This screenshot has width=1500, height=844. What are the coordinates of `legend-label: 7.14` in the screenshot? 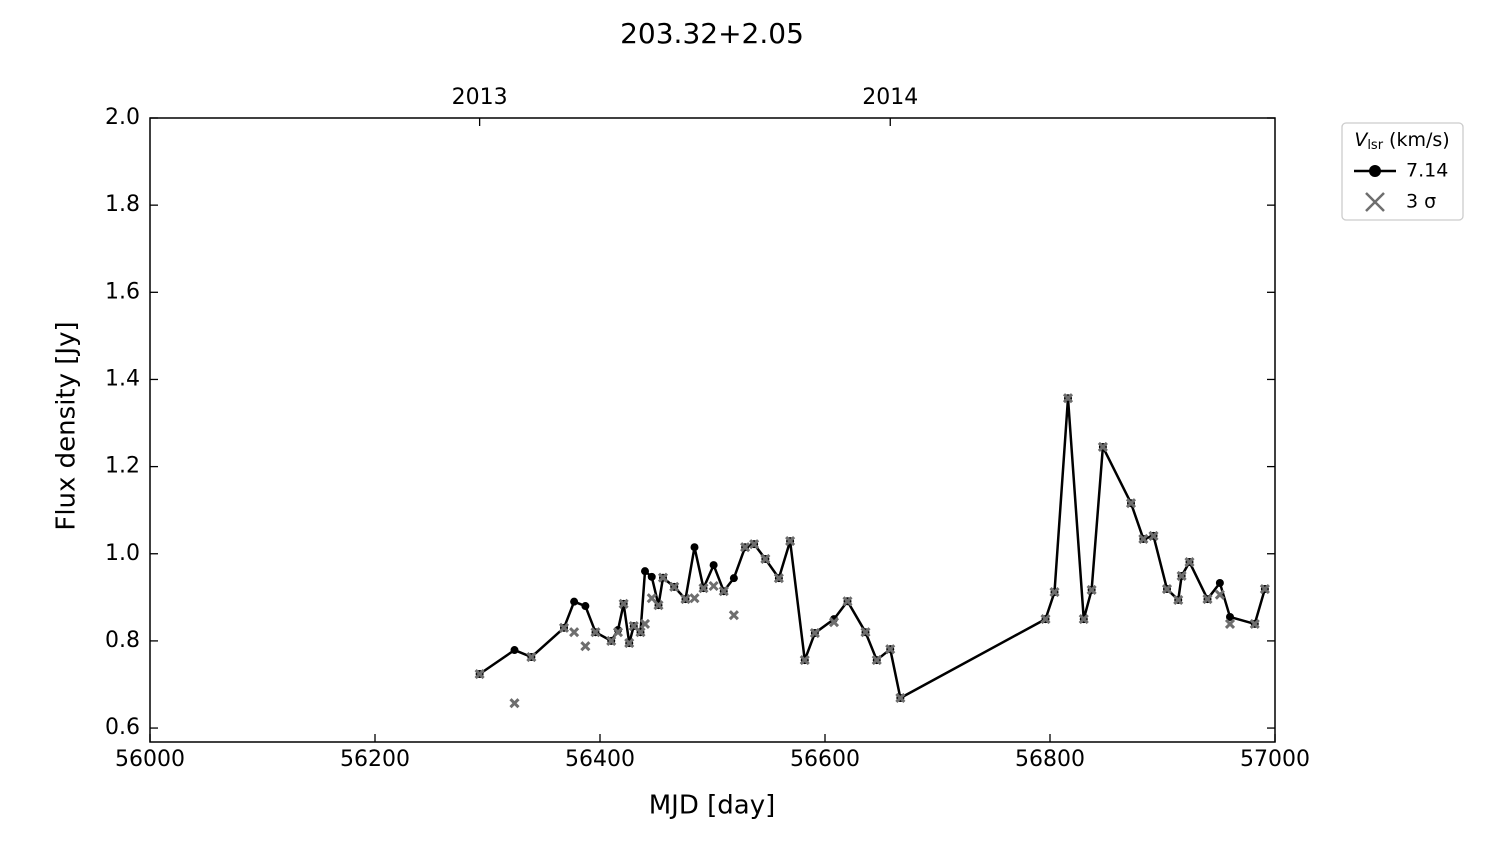 It's located at (1427, 171).